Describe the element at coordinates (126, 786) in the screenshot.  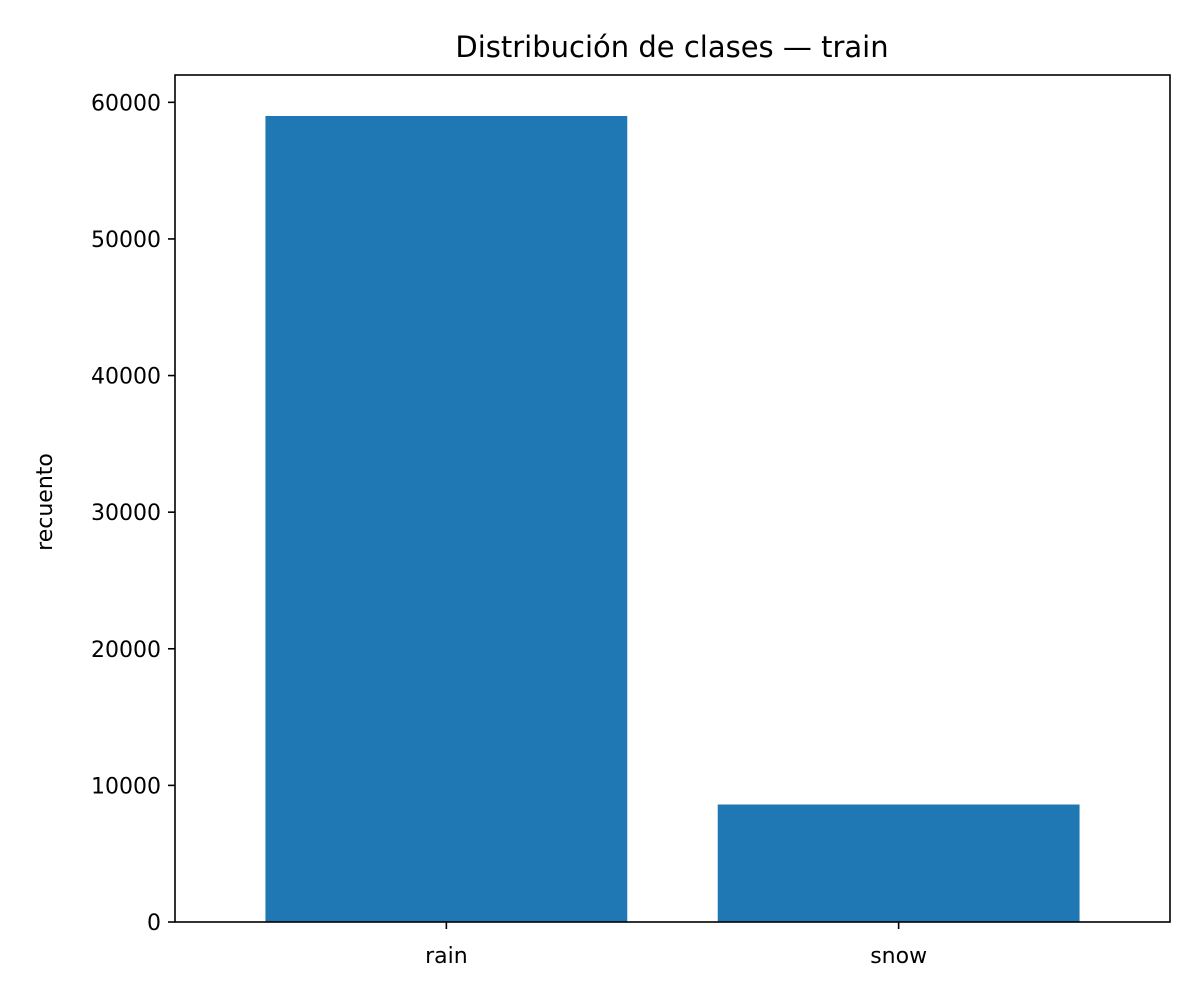
I see `y-tick-label: 10000` at that location.